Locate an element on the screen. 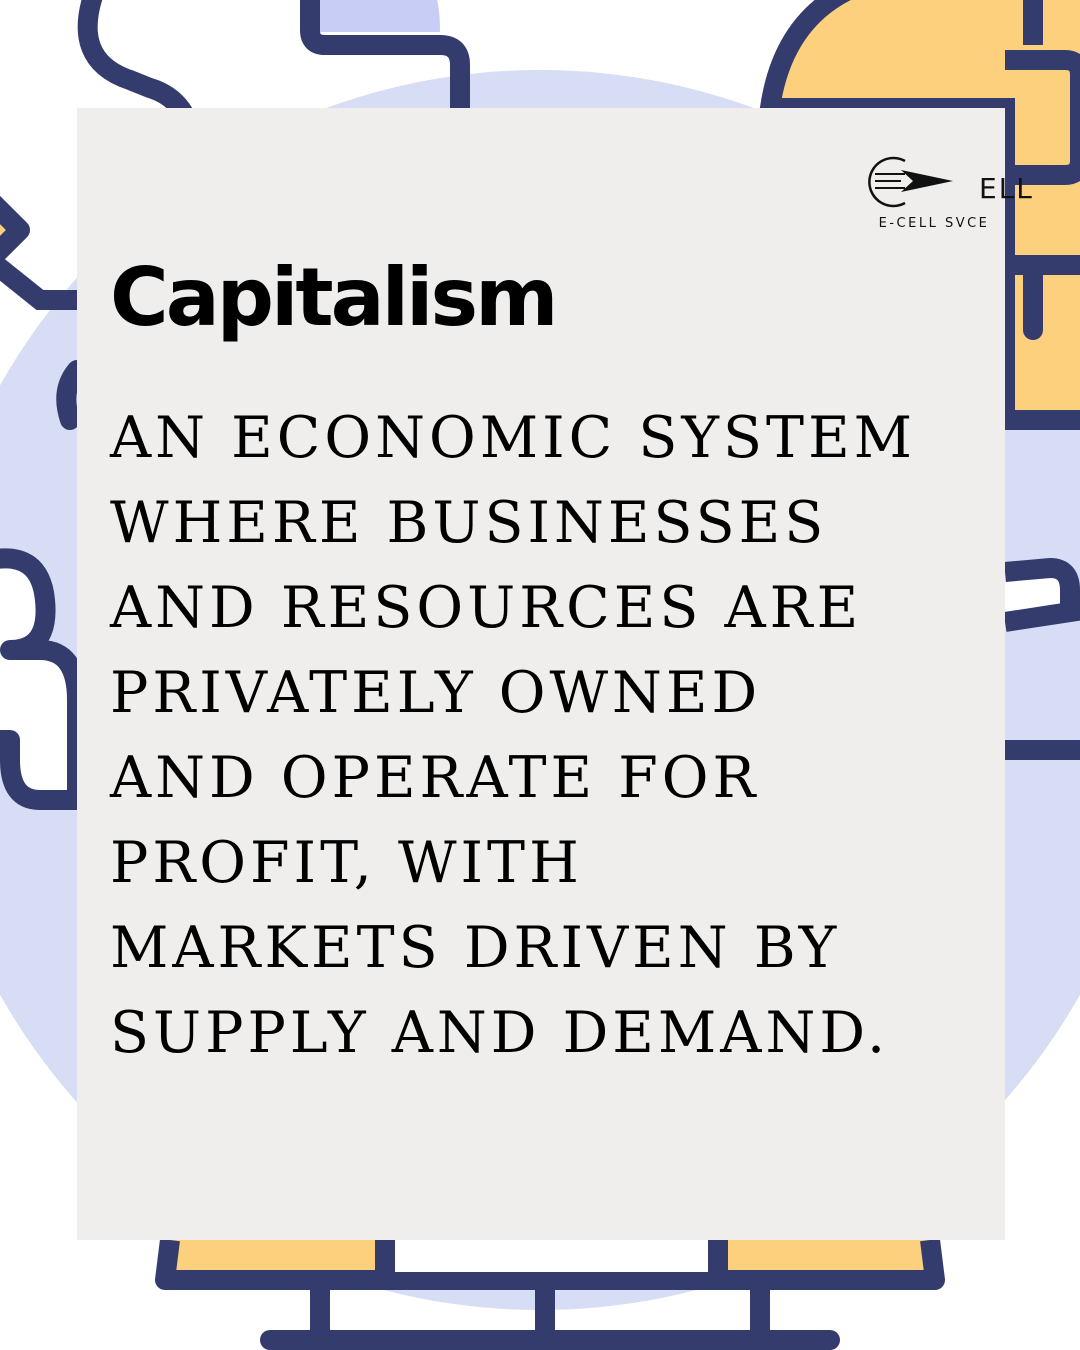  bottom-legs-shape is located at coordinates (540, 1305).